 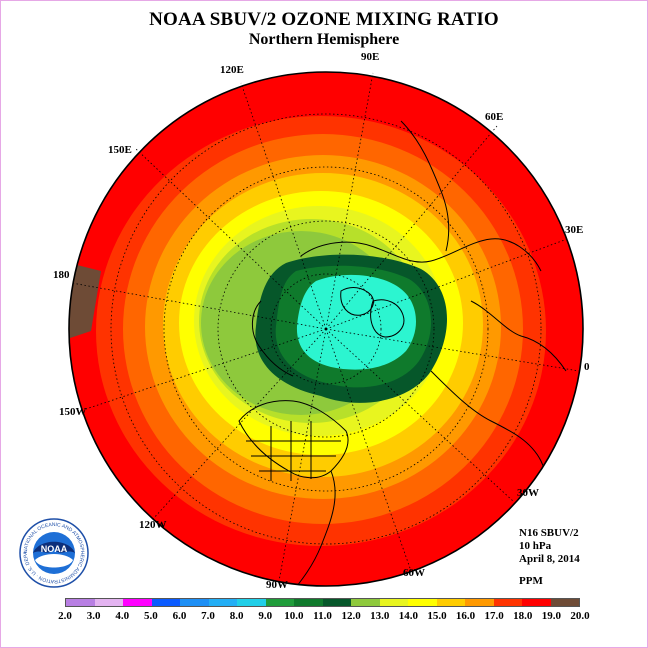 I want to click on colorbar, so click(x=322, y=602).